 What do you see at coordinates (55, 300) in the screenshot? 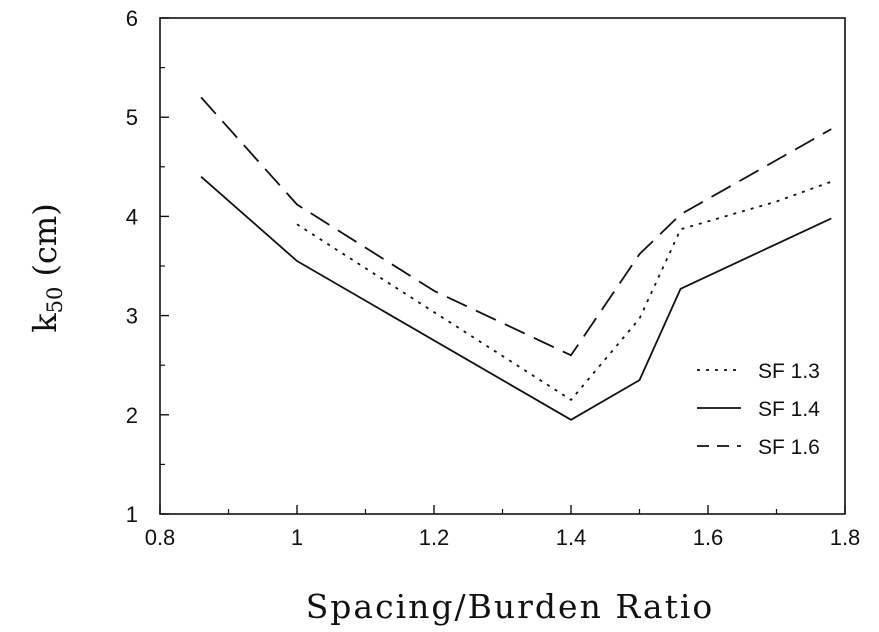
I see `y-axis-title-subscript: 50` at bounding box center [55, 300].